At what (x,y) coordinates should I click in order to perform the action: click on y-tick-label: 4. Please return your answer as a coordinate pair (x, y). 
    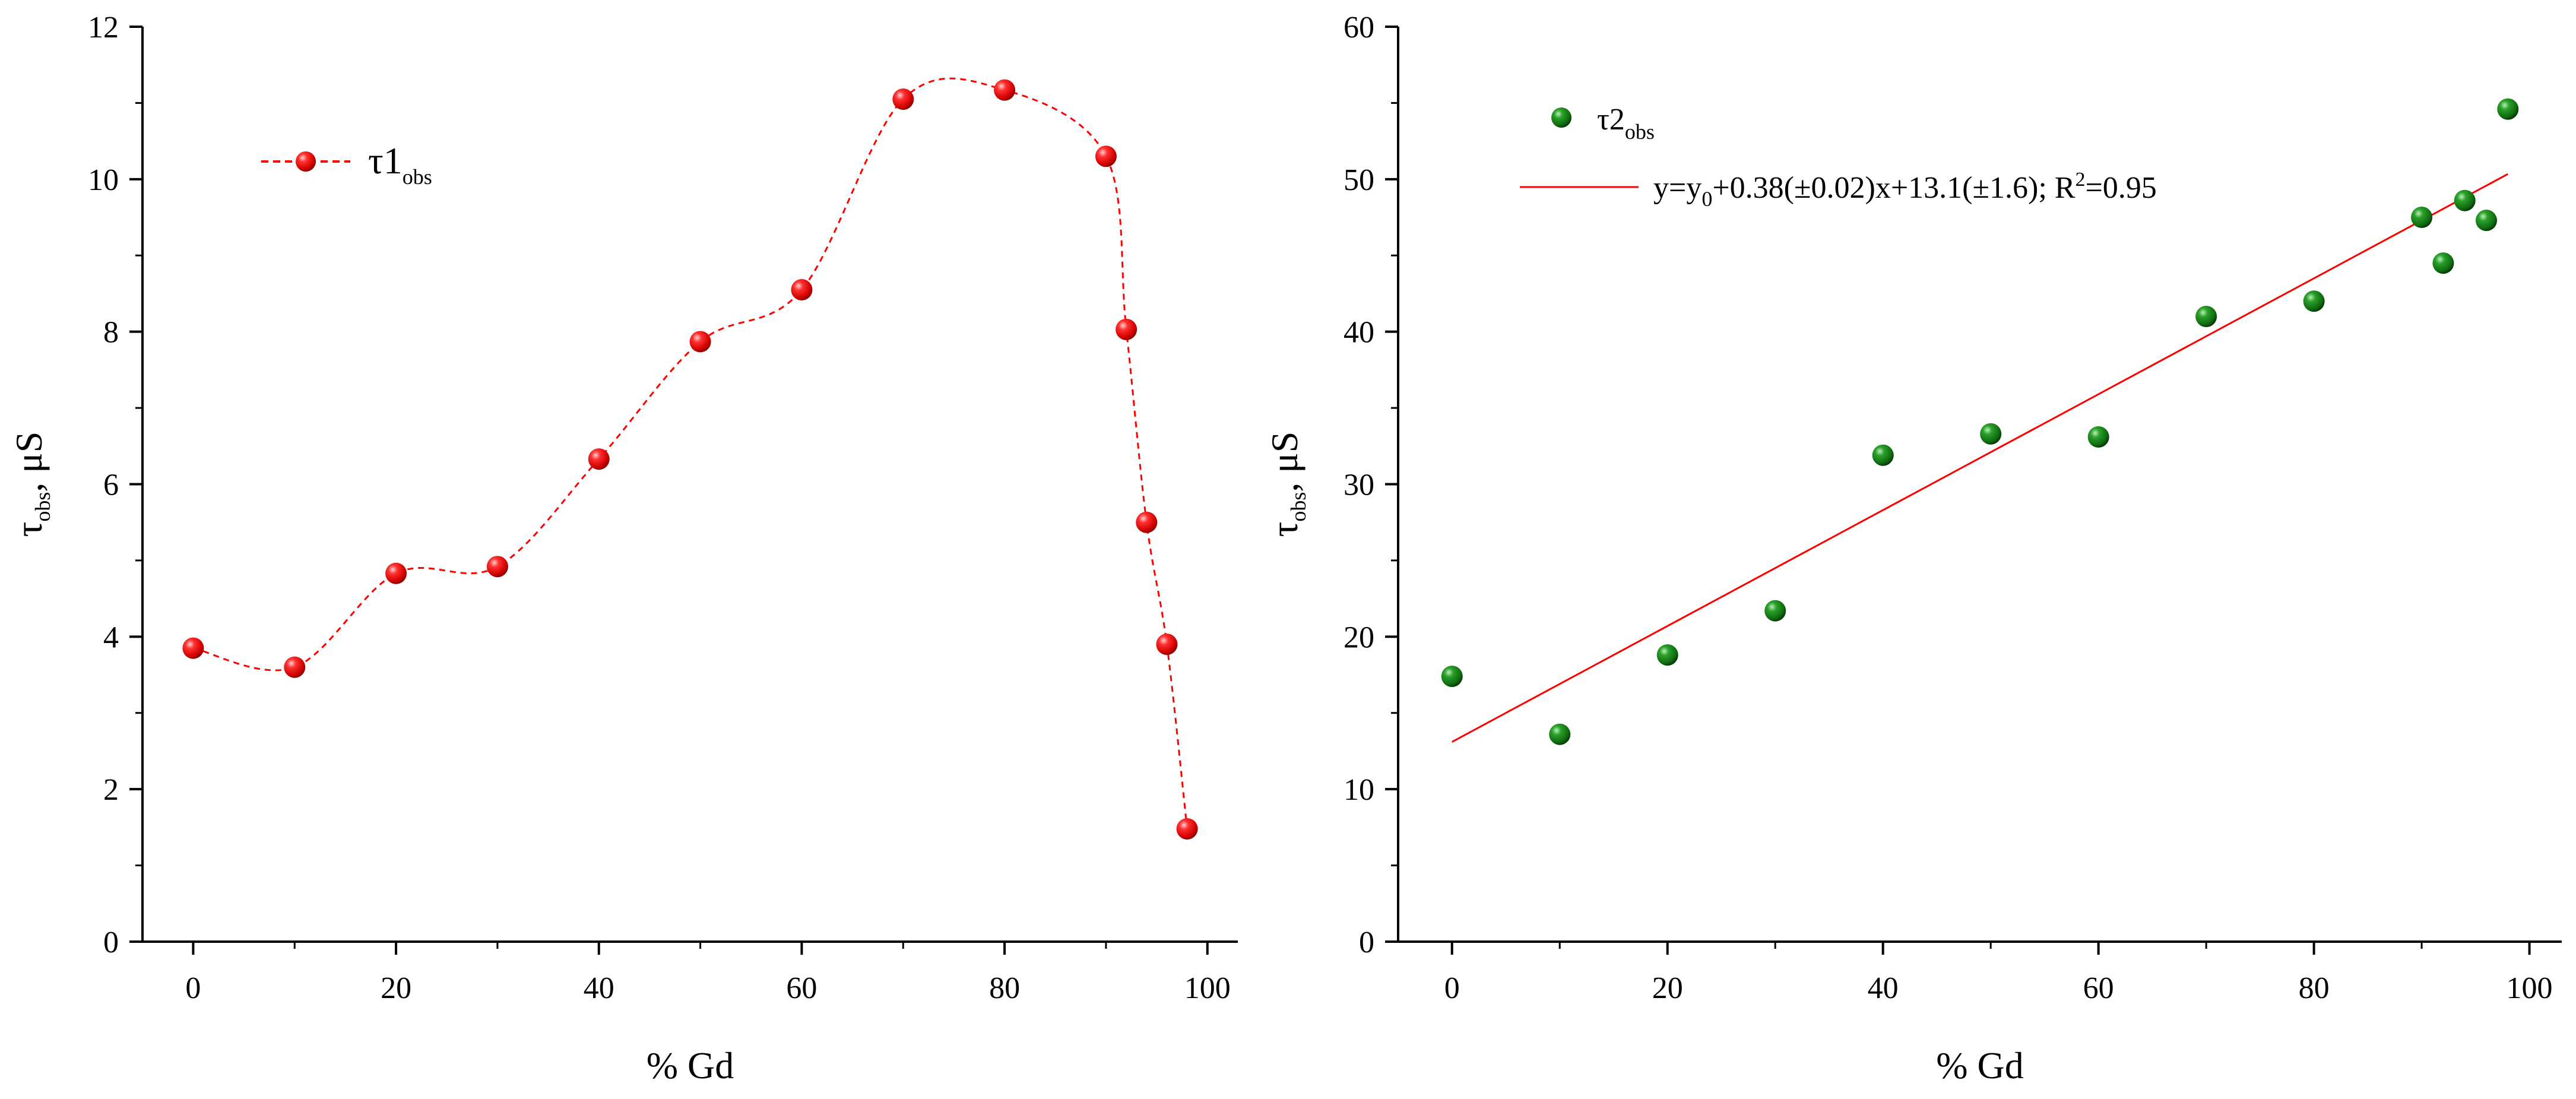
    Looking at the image, I should click on (111, 637).